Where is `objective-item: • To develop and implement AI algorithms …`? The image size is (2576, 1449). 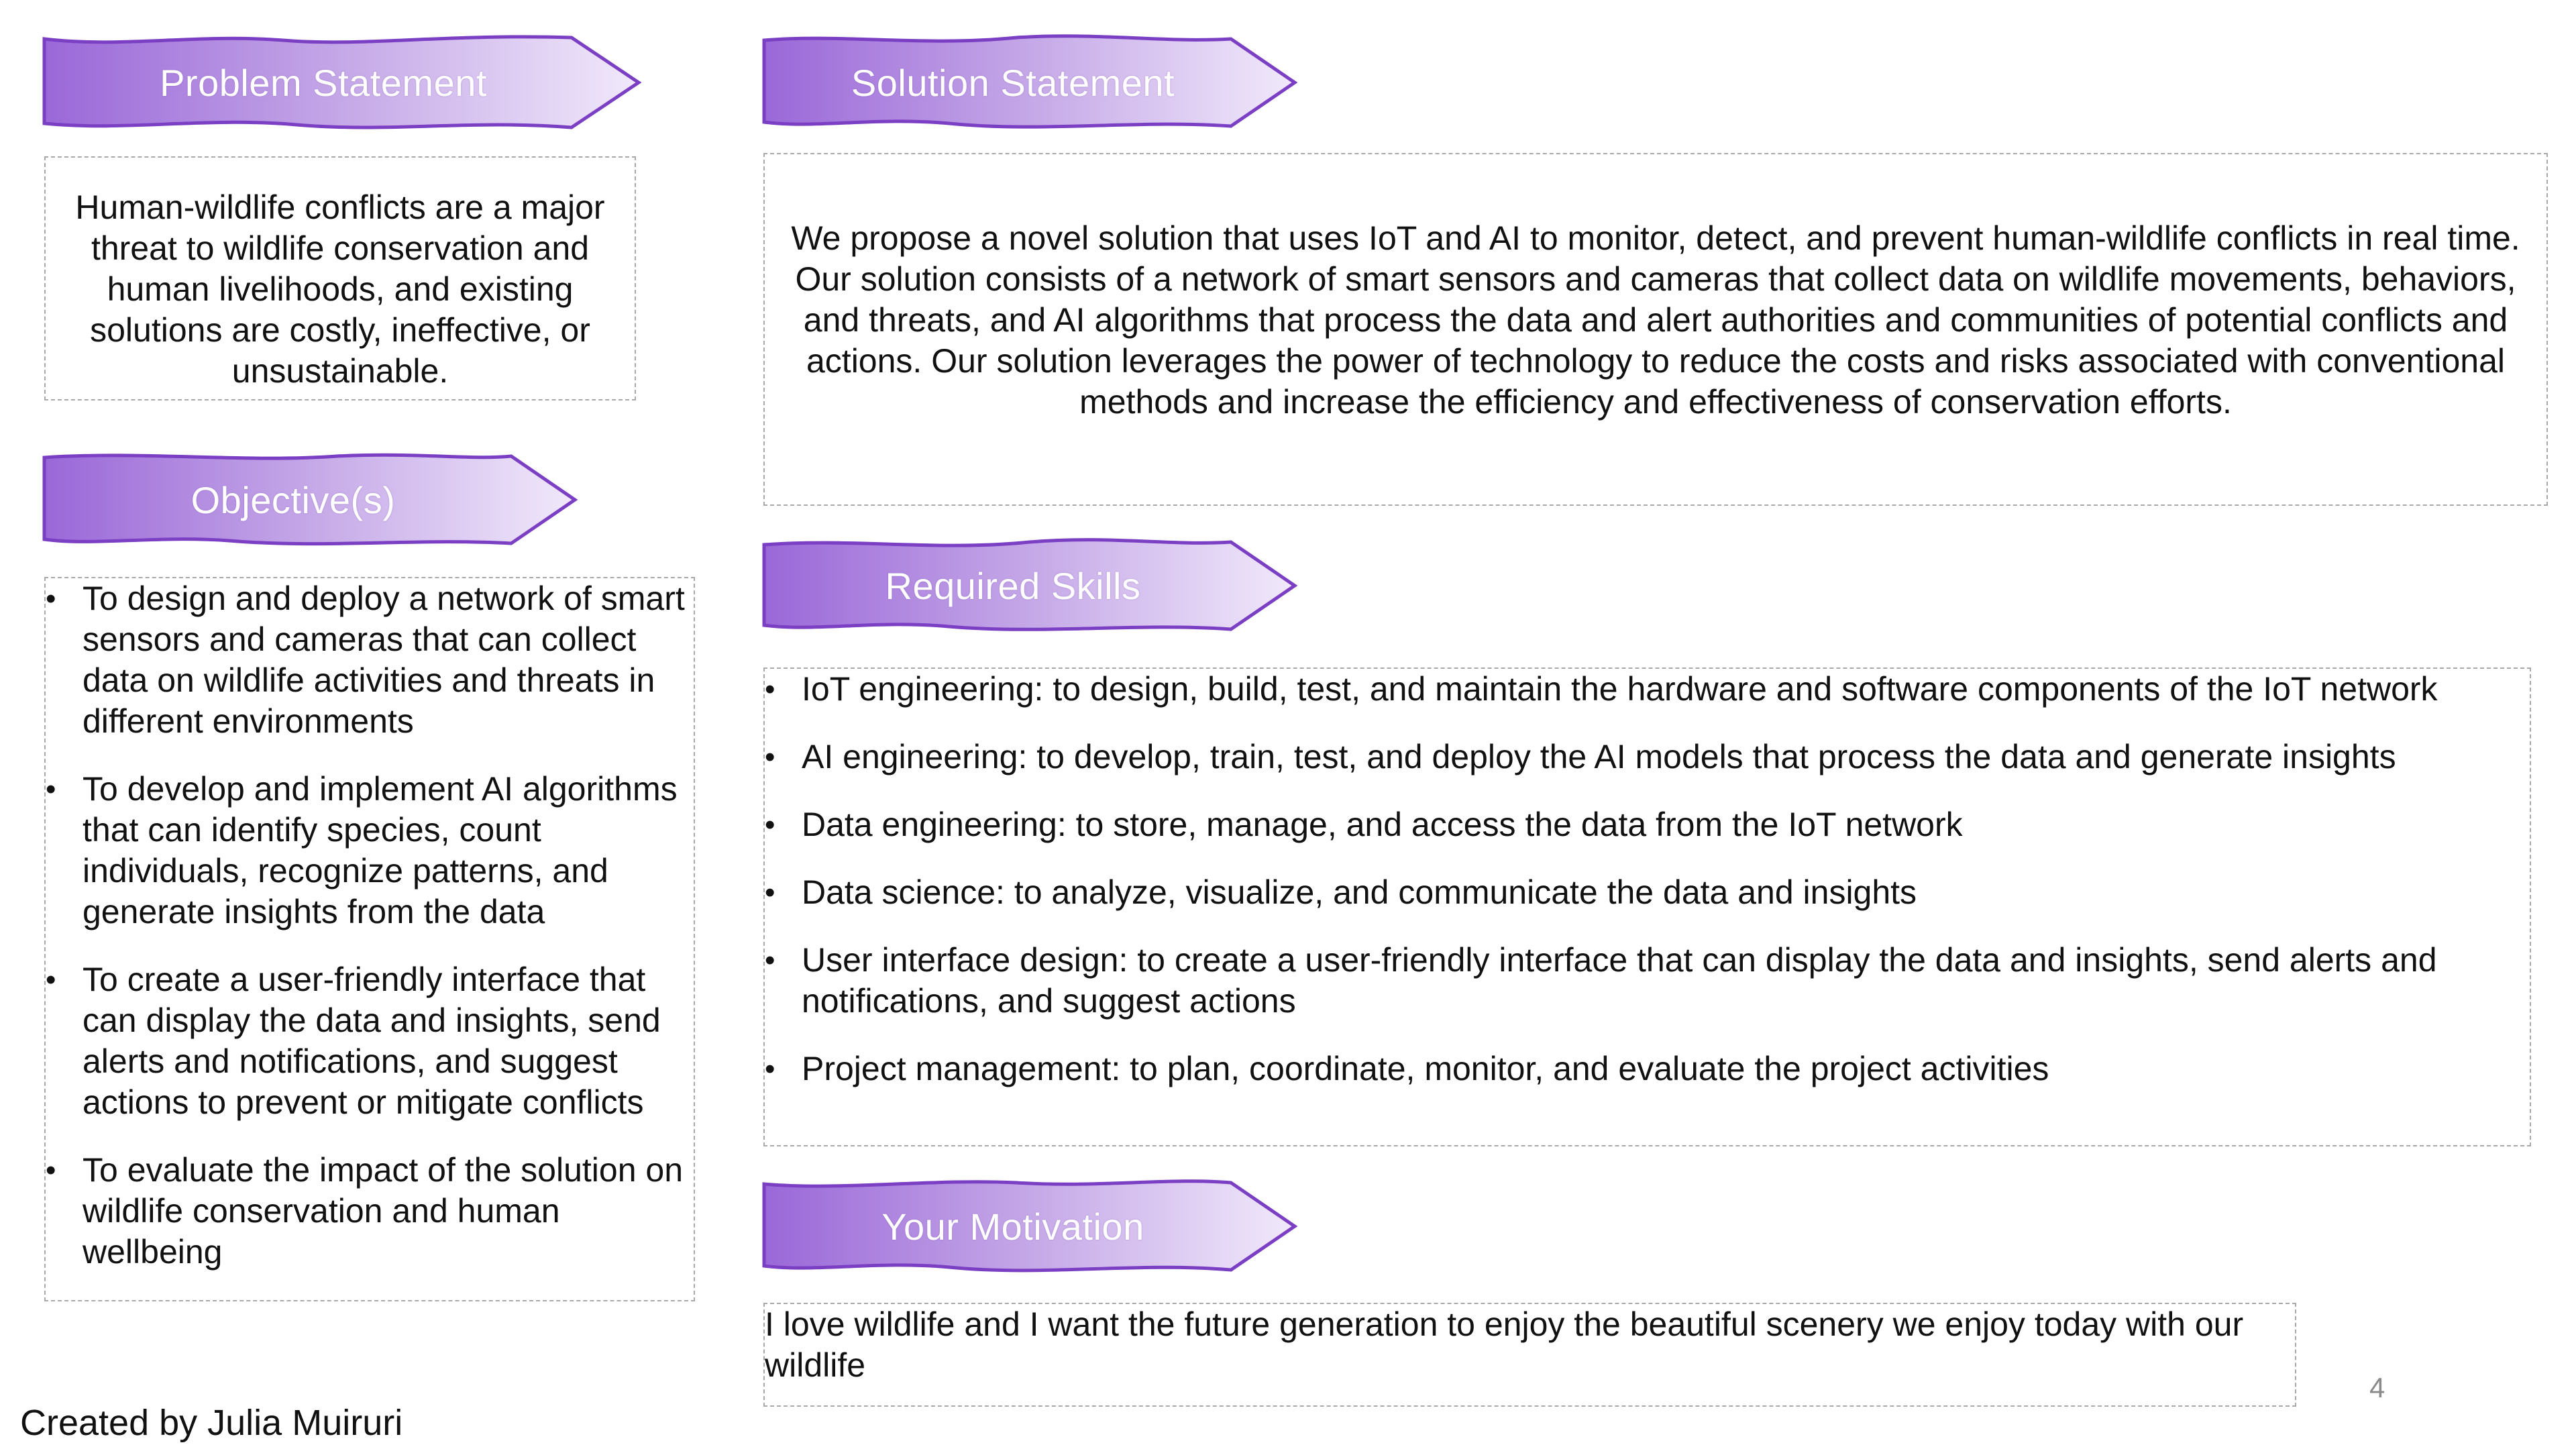 objective-item: • To develop and implement AI algorithms … is located at coordinates (362, 850).